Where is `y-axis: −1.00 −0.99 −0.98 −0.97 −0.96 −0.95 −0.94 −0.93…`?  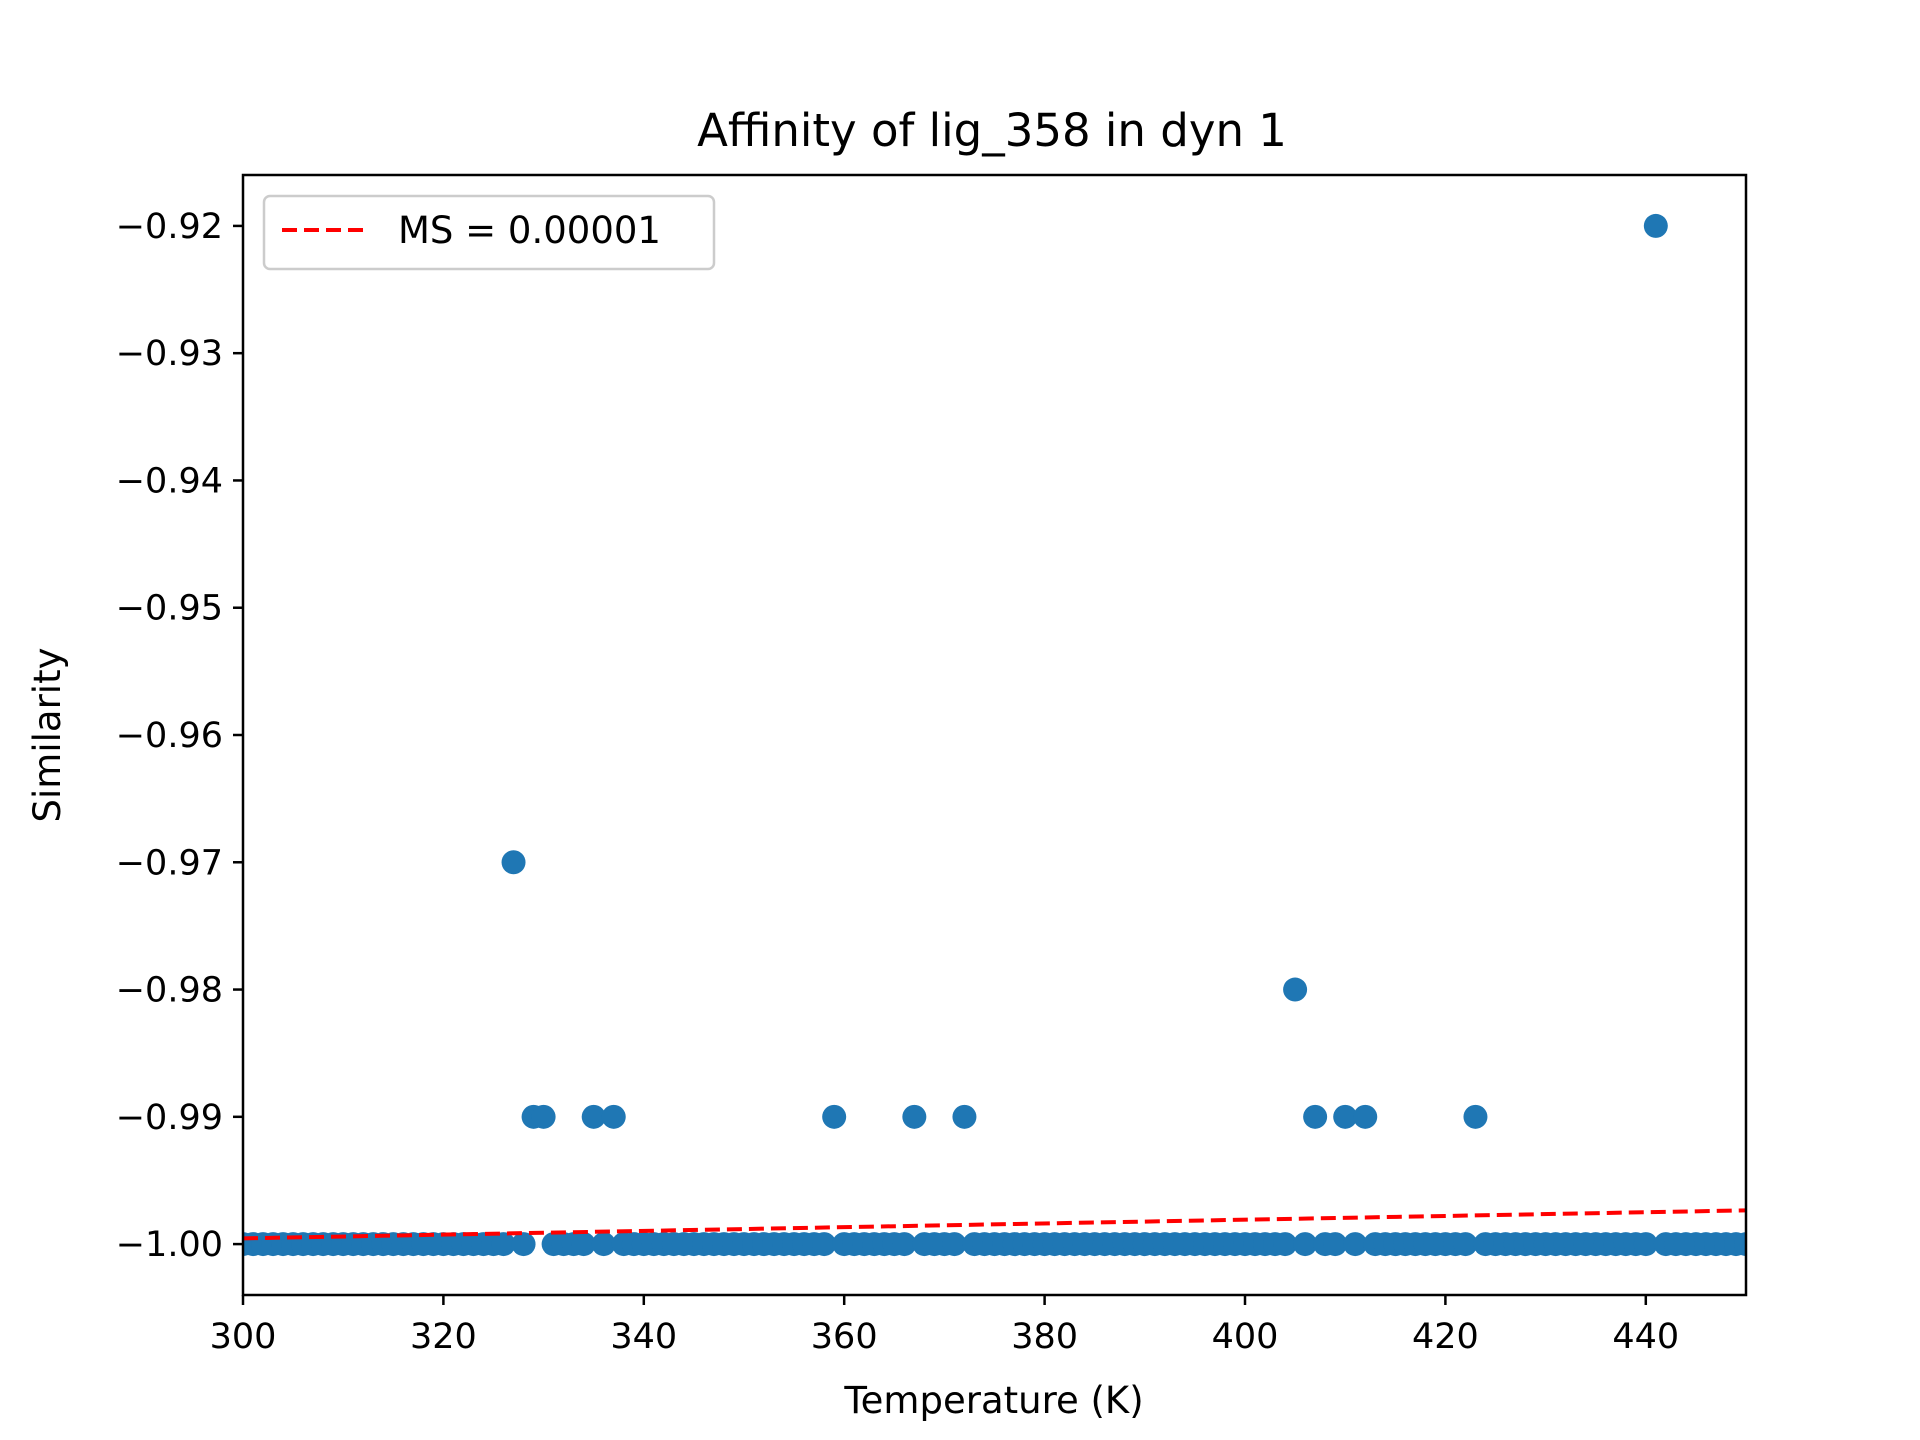
y-axis: −1.00 −0.99 −0.98 −0.97 −0.96 −0.95 −0.94 −0.93… is located at coordinates (179, 736).